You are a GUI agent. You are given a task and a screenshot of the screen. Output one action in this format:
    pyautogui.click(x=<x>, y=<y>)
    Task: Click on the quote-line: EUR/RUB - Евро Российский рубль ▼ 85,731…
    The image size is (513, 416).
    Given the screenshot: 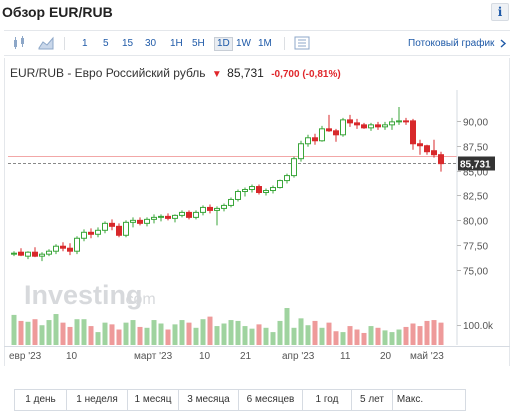 What is the action you would take?
    pyautogui.click(x=175, y=73)
    